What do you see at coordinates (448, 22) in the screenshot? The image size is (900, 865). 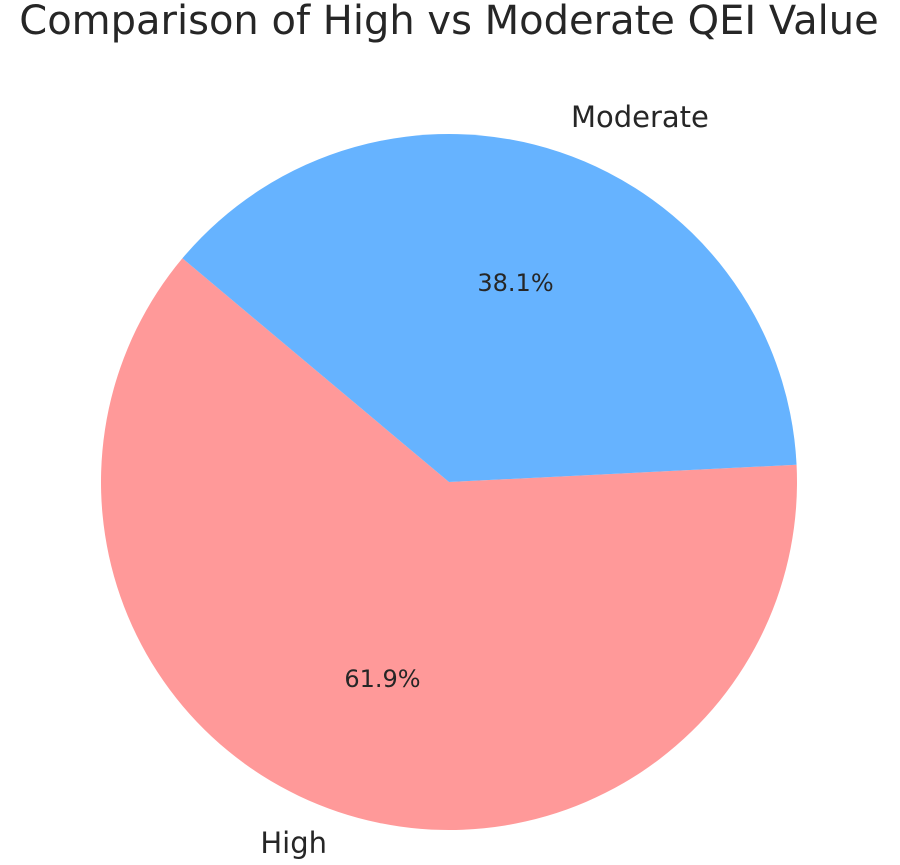 I see `chart-title: Comparison of High vs Moderate QEI Value` at bounding box center [448, 22].